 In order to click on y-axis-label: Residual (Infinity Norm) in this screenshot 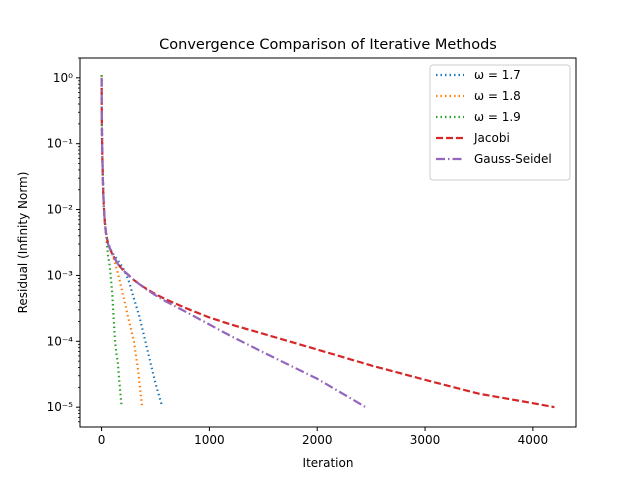, I will do `click(23, 243)`.